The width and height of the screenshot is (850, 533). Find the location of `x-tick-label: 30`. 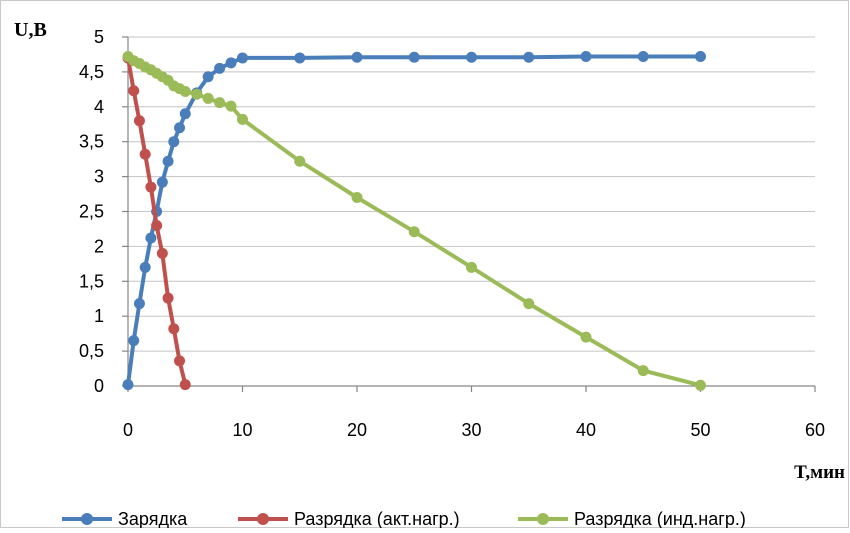

x-tick-label: 30 is located at coordinates (471, 430).